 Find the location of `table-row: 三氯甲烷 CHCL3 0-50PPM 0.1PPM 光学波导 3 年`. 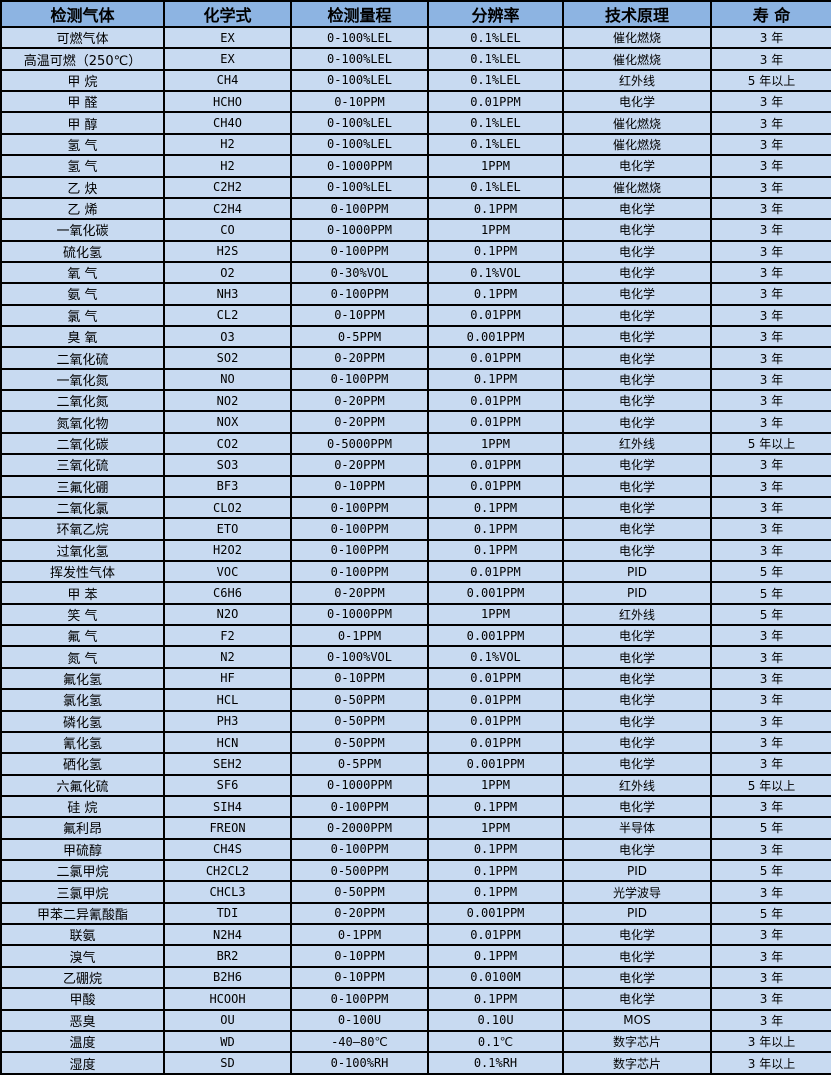

table-row: 三氯甲烷 CHCL3 0-50PPM 0.1PPM 光学波导 3 年 is located at coordinates (415, 892).